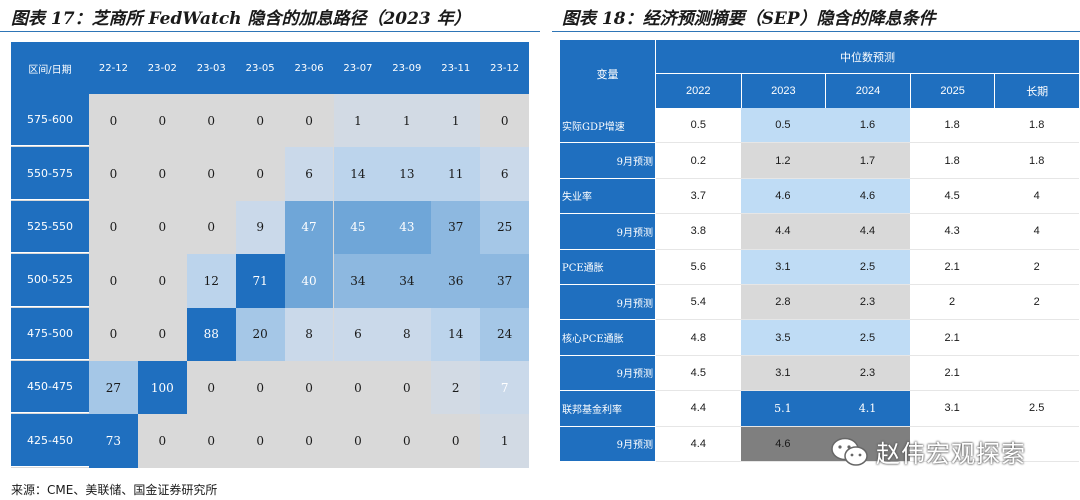  I want to click on heatmap-cell: 2, so click(456, 388).